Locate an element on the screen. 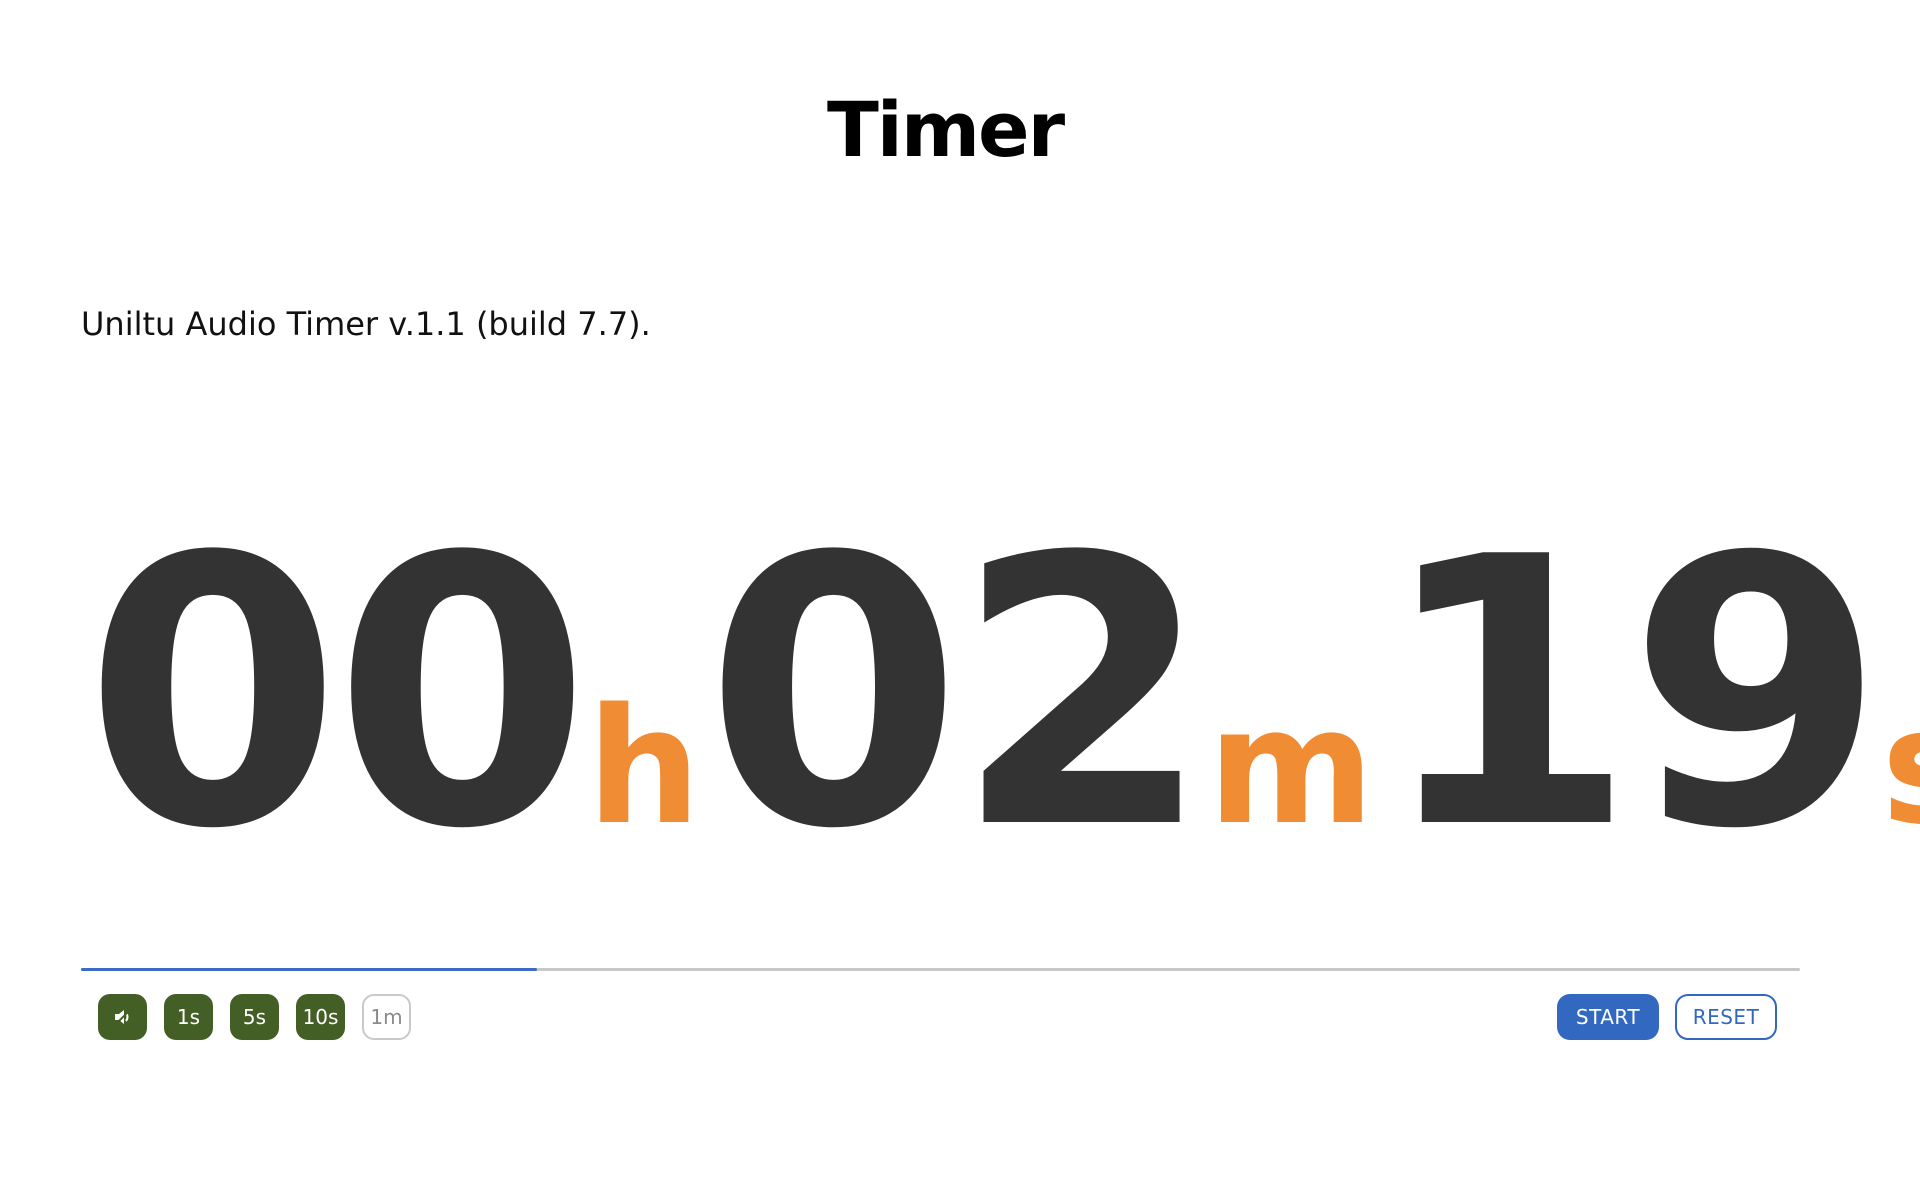 The width and height of the screenshot is (1920, 1200). speaker-icon is located at coordinates (123, 1017).